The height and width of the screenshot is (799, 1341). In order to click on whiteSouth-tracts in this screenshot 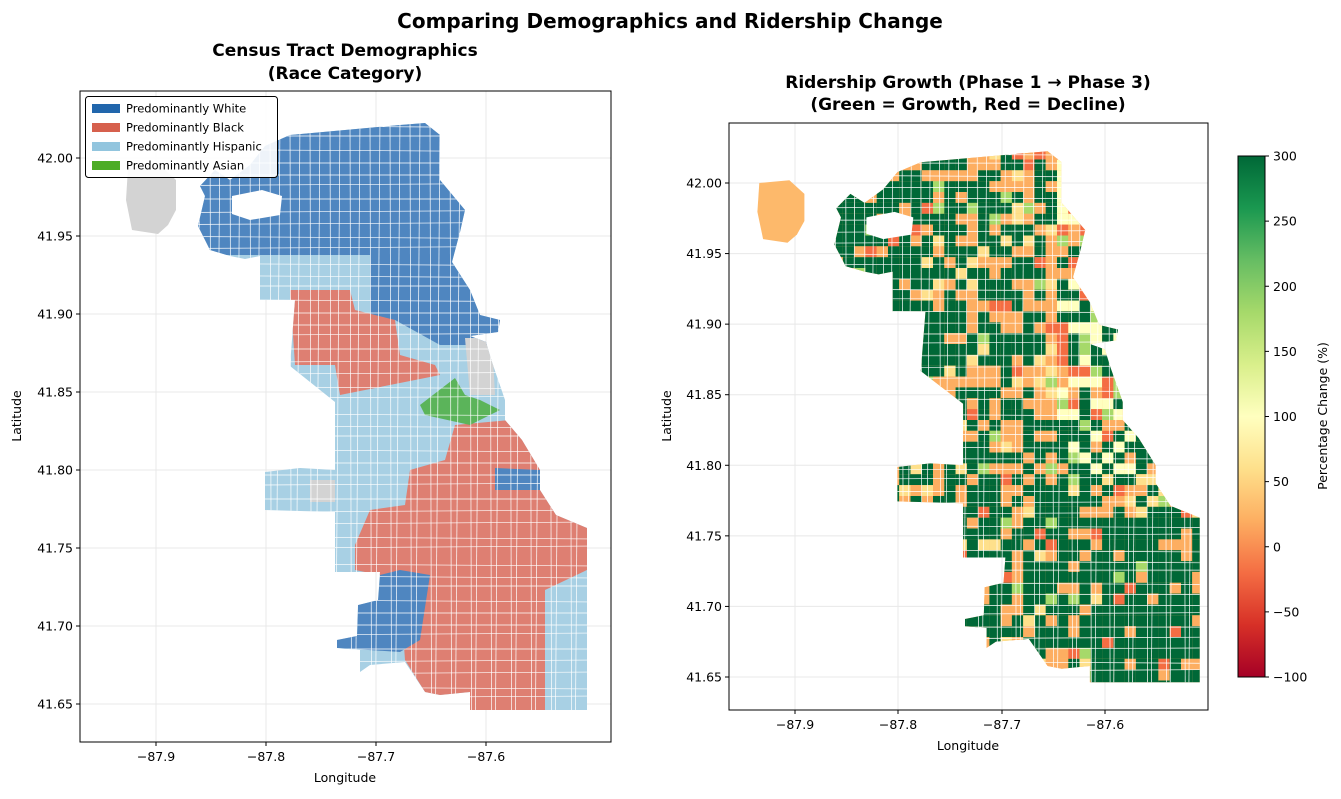, I will do `click(383, 611)`.